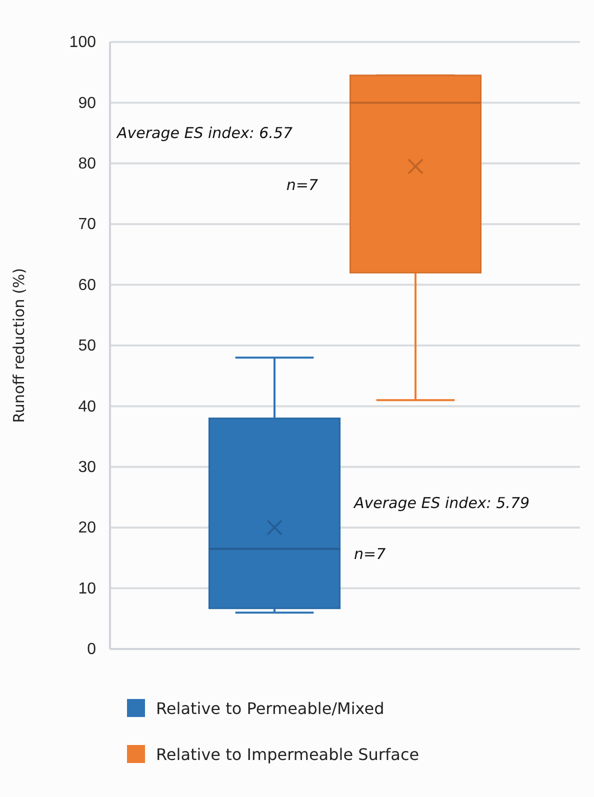 The width and height of the screenshot is (594, 797). What do you see at coordinates (270, 708) in the screenshot?
I see `legend-label: Relative to Permeable/Mixed` at bounding box center [270, 708].